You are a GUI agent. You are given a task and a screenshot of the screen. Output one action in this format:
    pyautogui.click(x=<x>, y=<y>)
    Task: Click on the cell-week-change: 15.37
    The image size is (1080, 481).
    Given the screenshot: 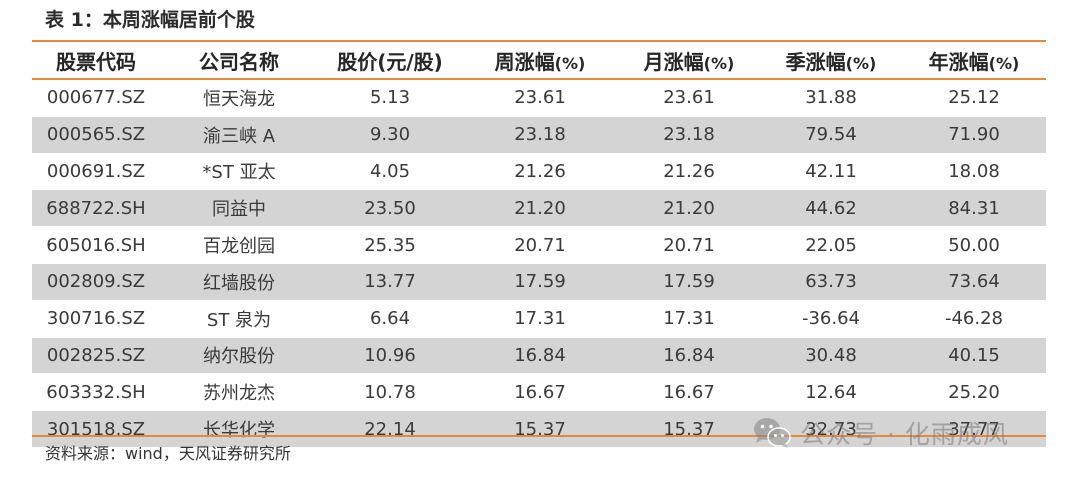 What is the action you would take?
    pyautogui.click(x=540, y=429)
    